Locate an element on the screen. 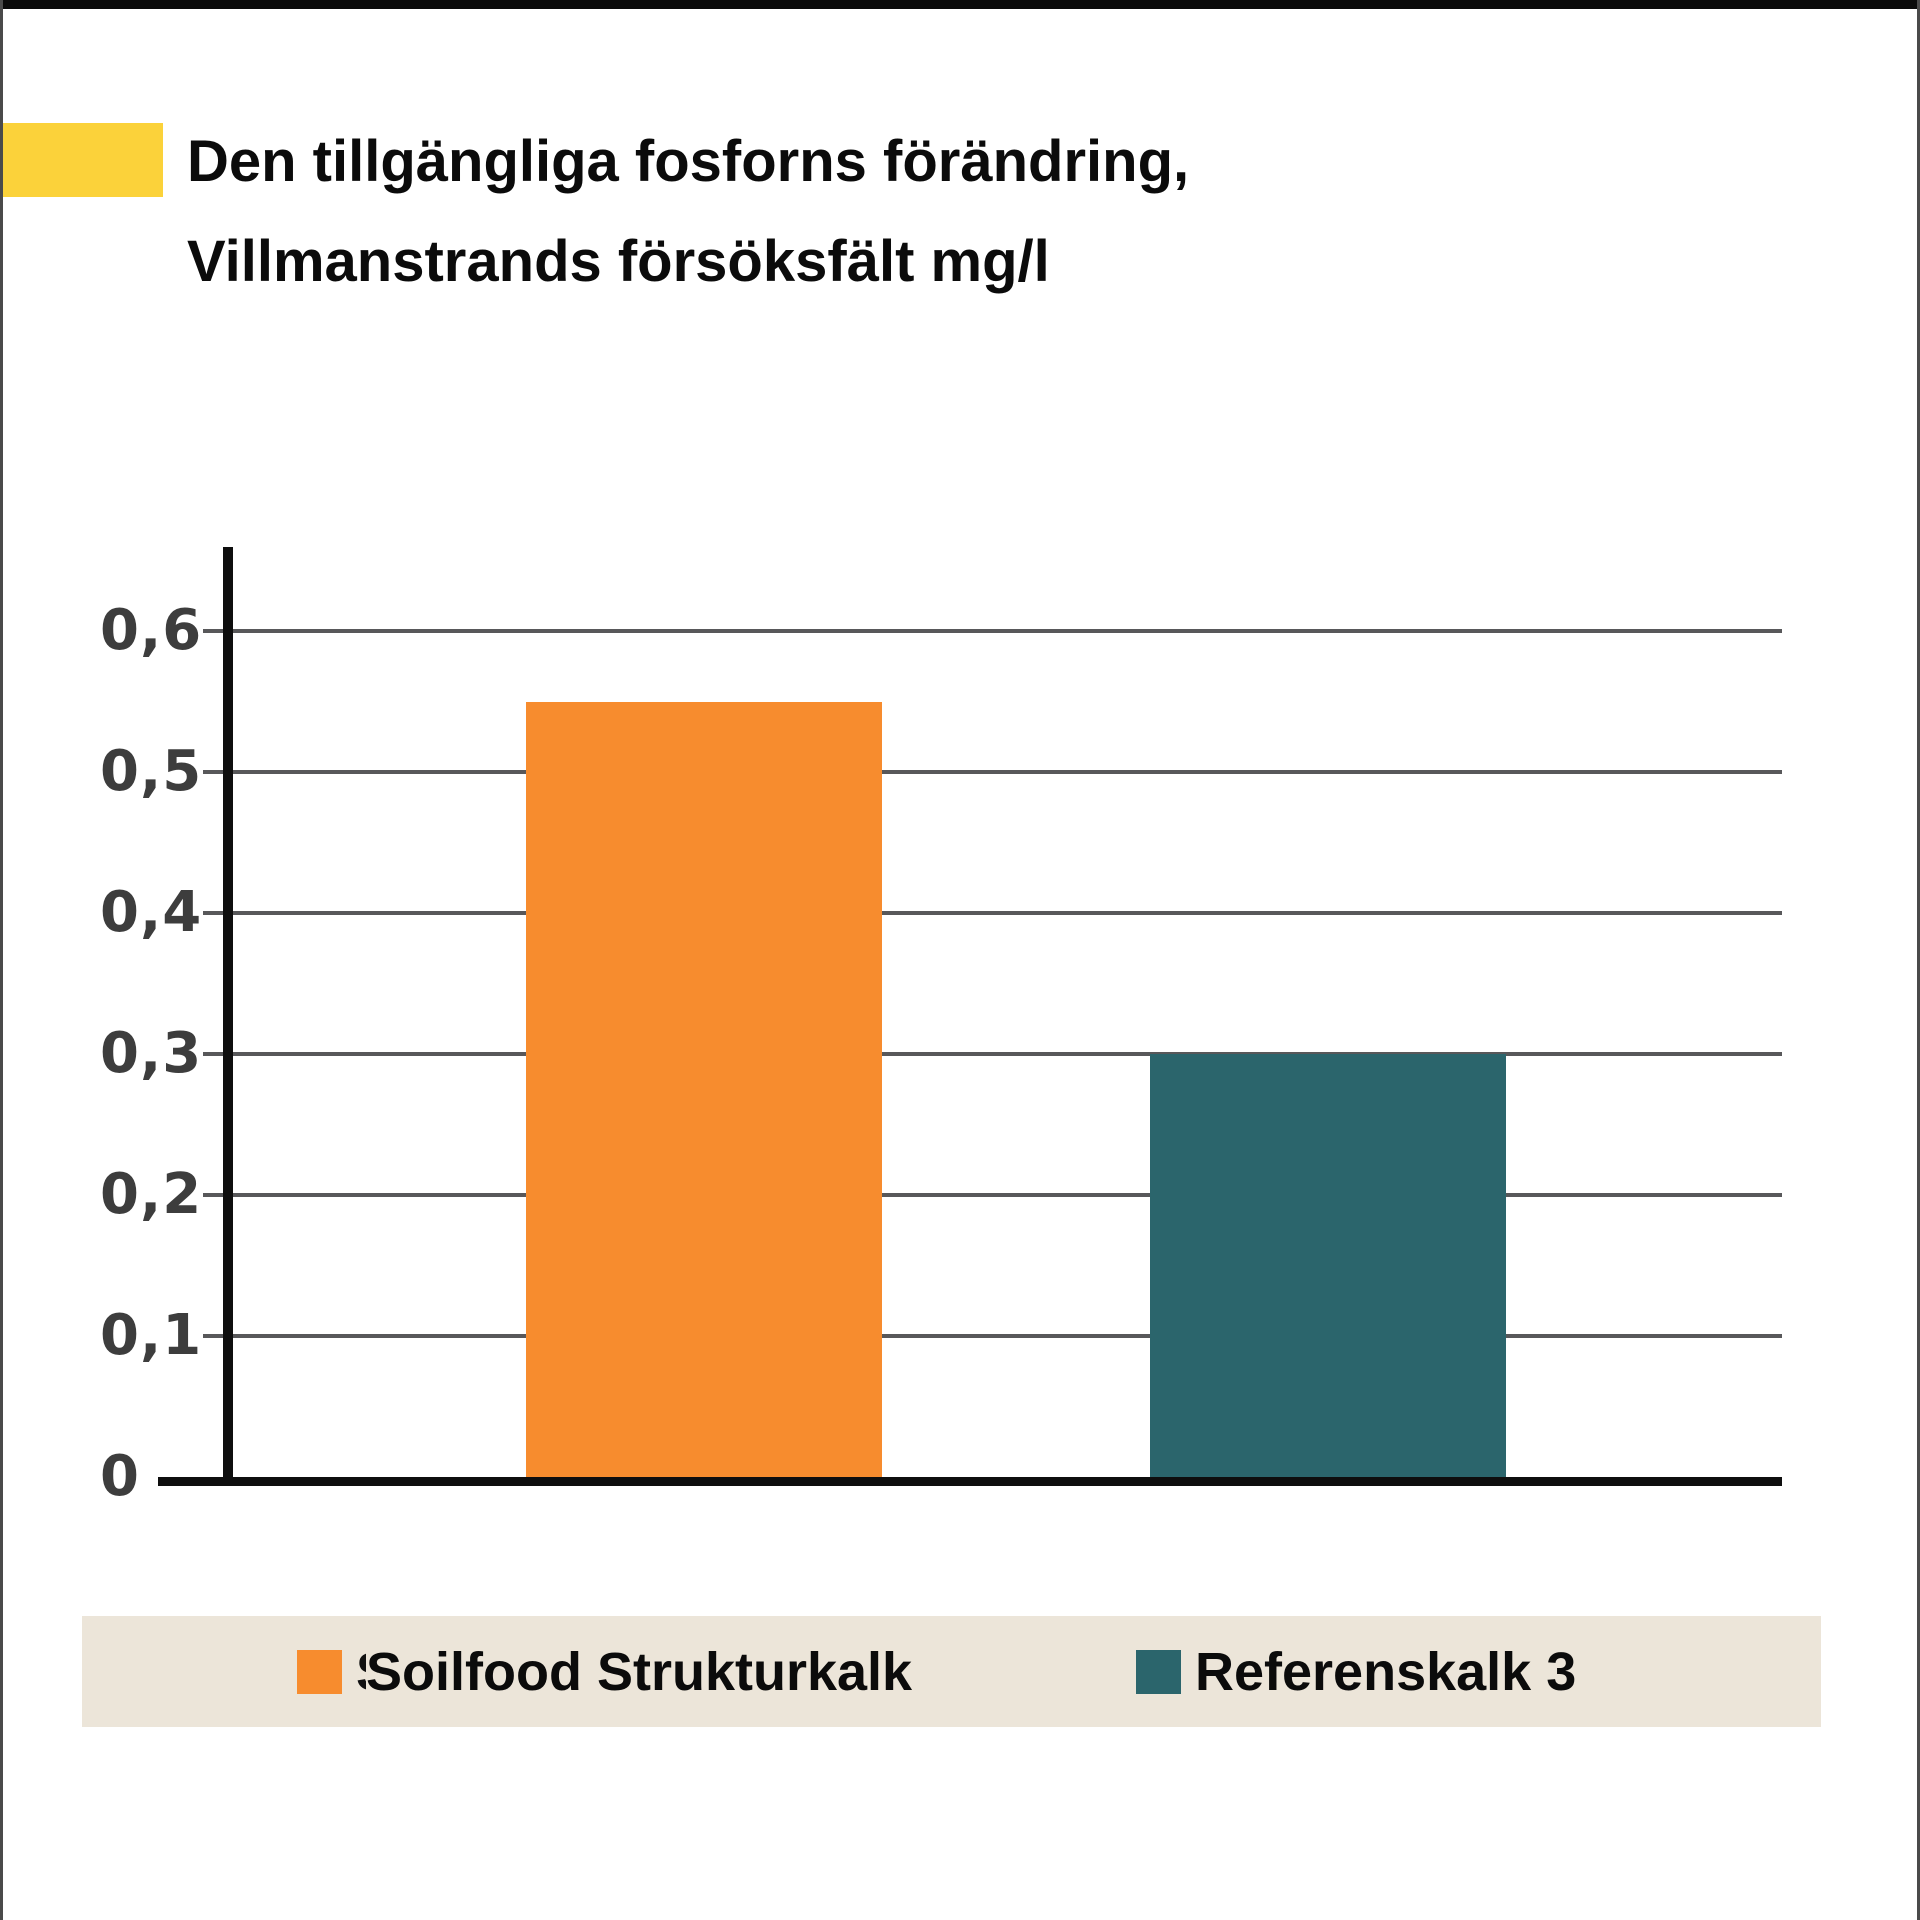 This screenshot has height=1920, width=1920. left-border is located at coordinates (1, 960).